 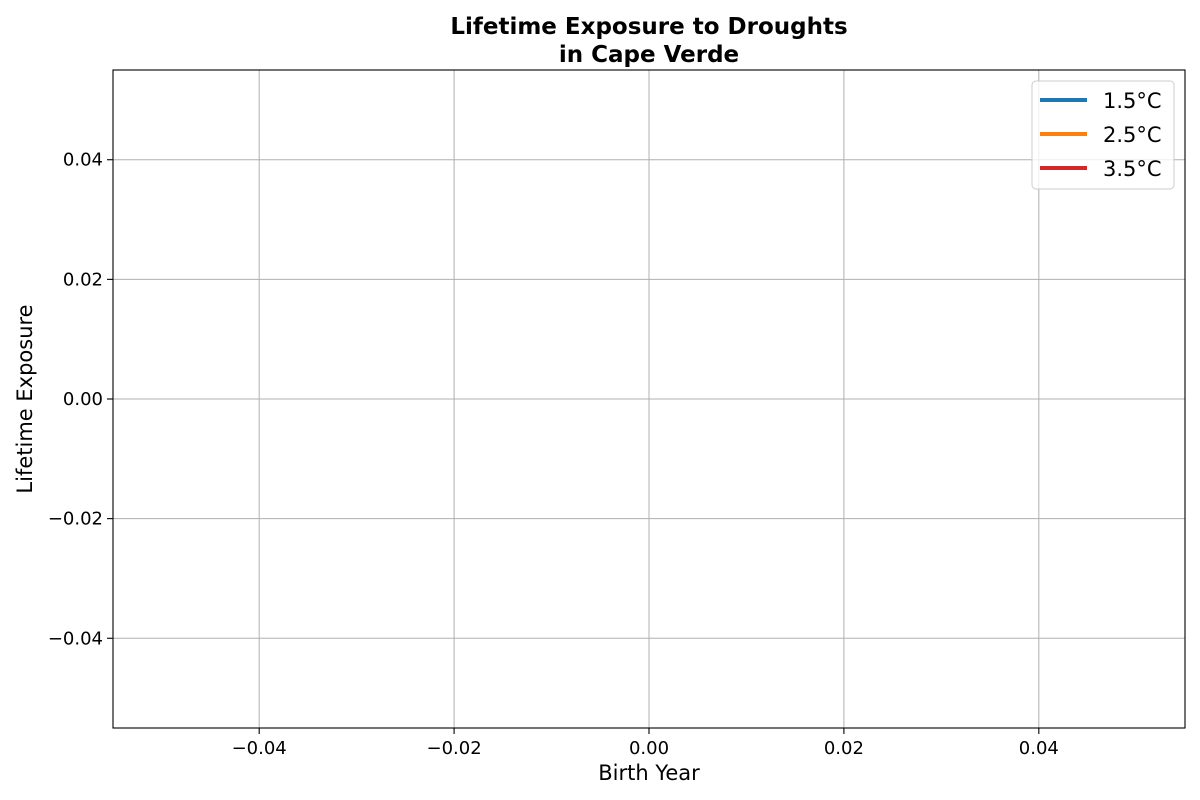 I want to click on y-tick-label: 0.04, so click(x=83, y=160).